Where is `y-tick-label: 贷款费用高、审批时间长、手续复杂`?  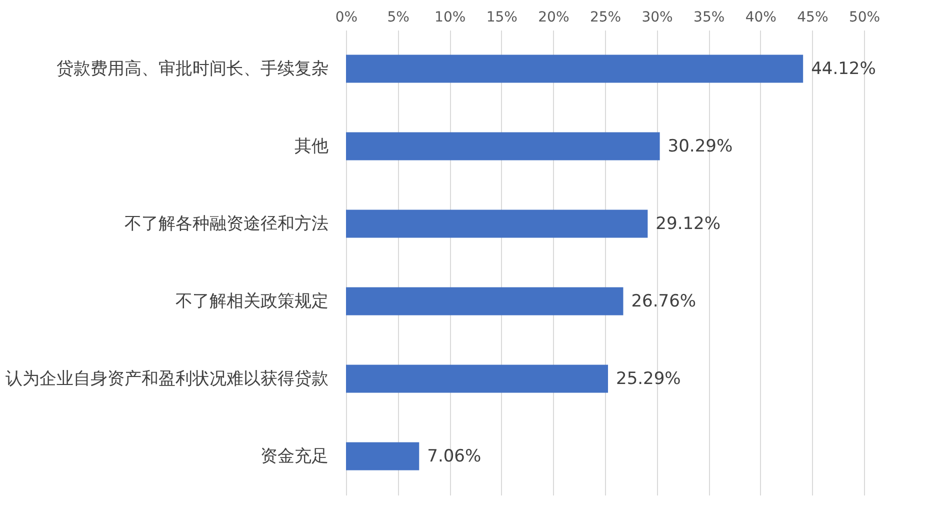 y-tick-label: 贷款费用高、审批时间长、手续复杂 is located at coordinates (192, 68).